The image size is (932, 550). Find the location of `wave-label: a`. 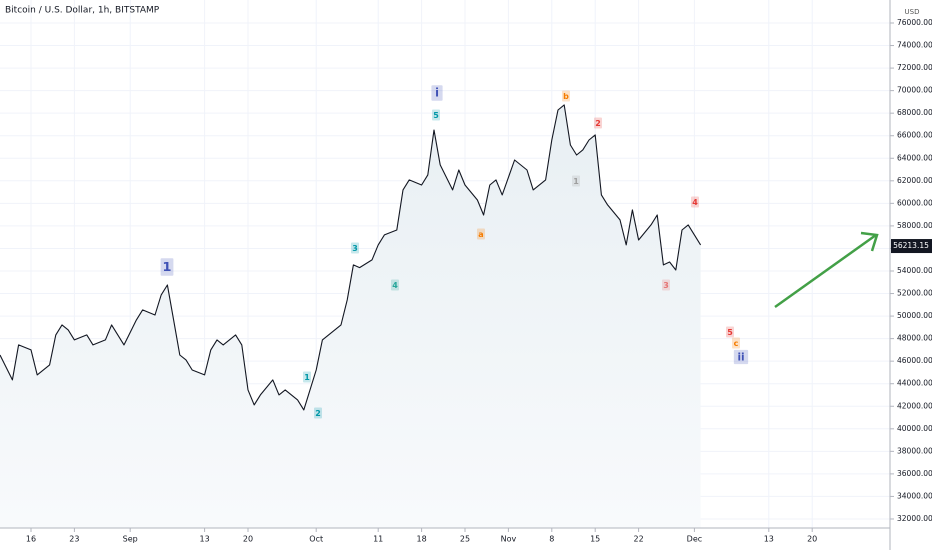

wave-label: a is located at coordinates (480, 234).